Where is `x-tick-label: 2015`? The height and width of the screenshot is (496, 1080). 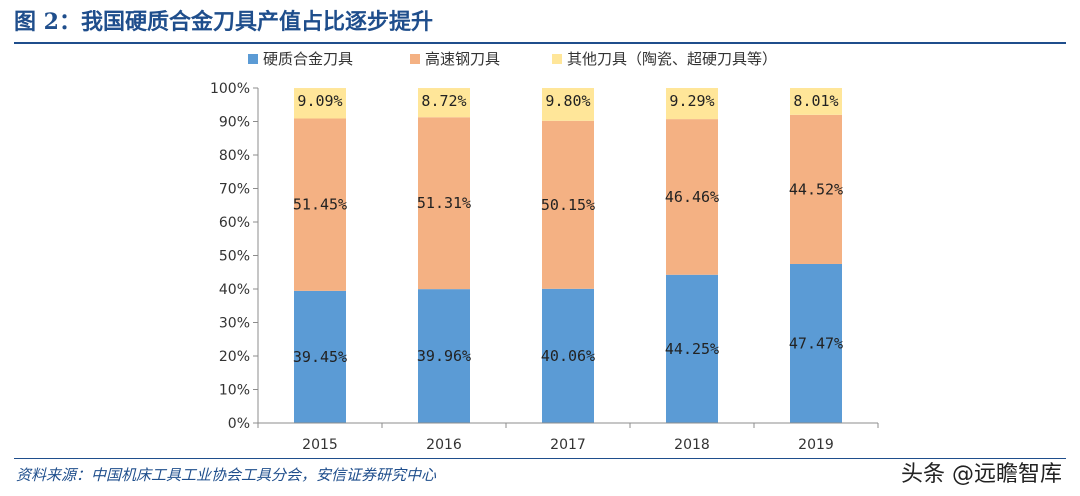 x-tick-label: 2015 is located at coordinates (320, 445).